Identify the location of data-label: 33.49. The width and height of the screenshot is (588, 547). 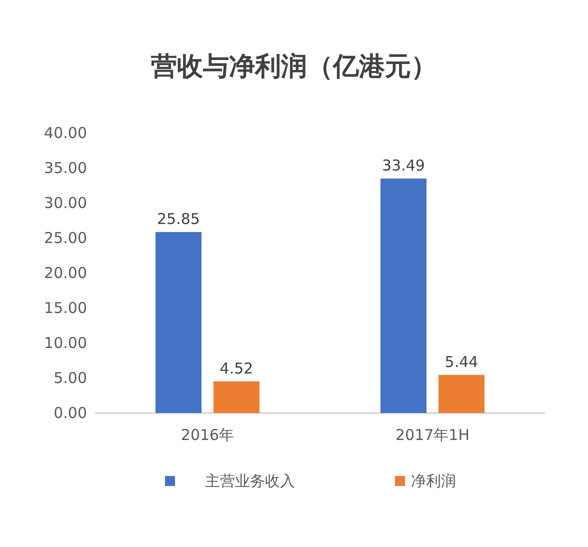
(403, 165).